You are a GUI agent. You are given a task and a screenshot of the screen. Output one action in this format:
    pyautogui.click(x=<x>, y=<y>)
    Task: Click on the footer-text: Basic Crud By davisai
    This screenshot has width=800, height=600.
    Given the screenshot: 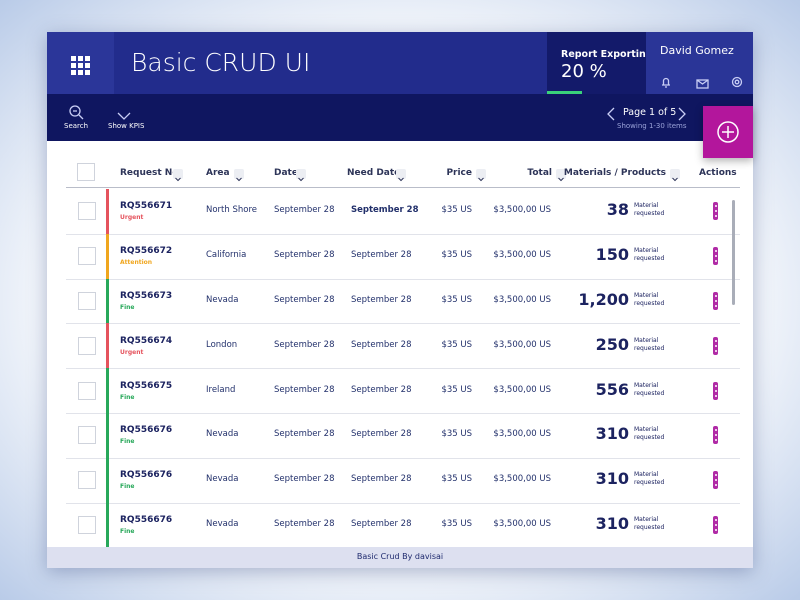 What is the action you would take?
    pyautogui.click(x=400, y=556)
    